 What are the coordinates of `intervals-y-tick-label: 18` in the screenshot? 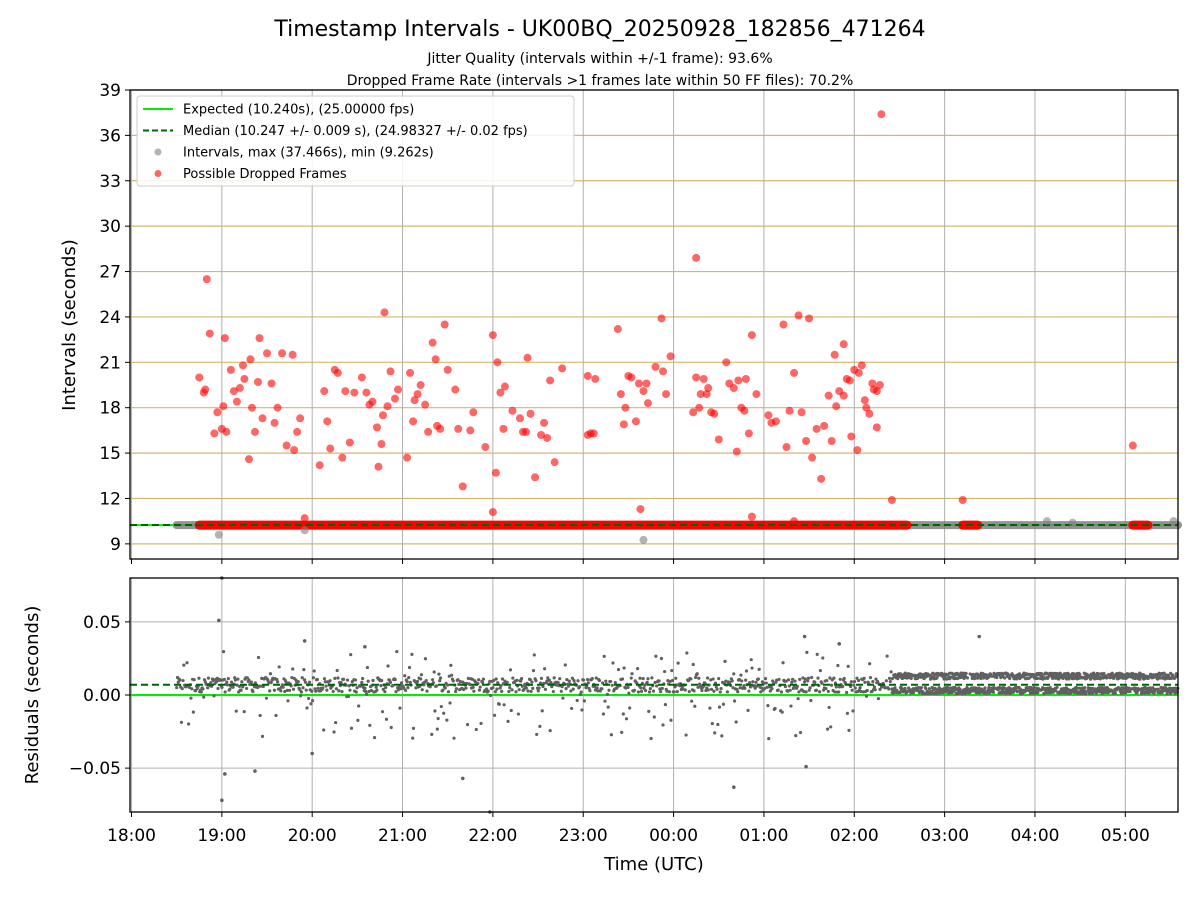 It's located at (110, 409).